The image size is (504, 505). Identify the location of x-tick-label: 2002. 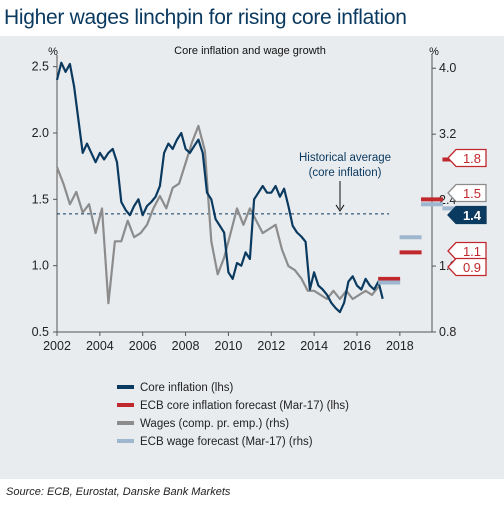
(57, 346).